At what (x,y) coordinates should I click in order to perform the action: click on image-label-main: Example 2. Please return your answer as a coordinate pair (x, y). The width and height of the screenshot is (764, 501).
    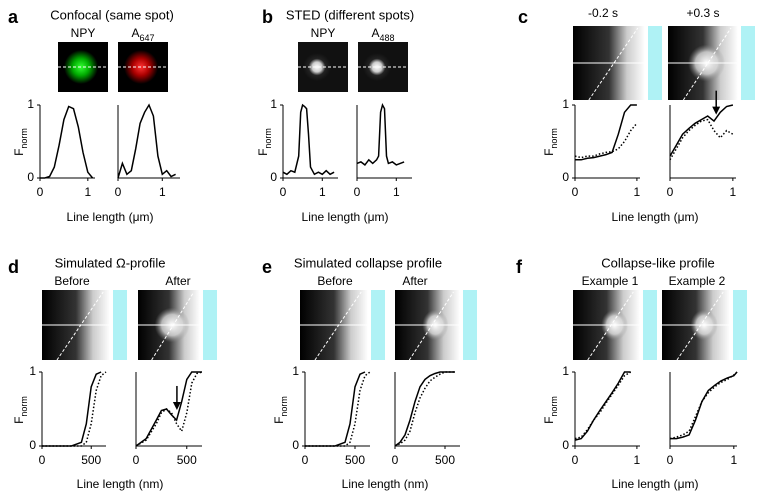
    Looking at the image, I should click on (697, 281).